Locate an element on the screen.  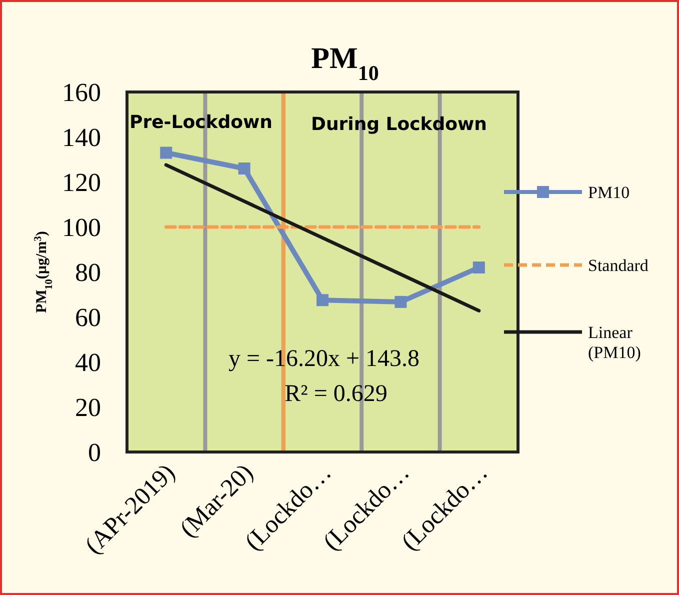
chart-title: PM$_{10}$ is located at coordinates (345, 63).